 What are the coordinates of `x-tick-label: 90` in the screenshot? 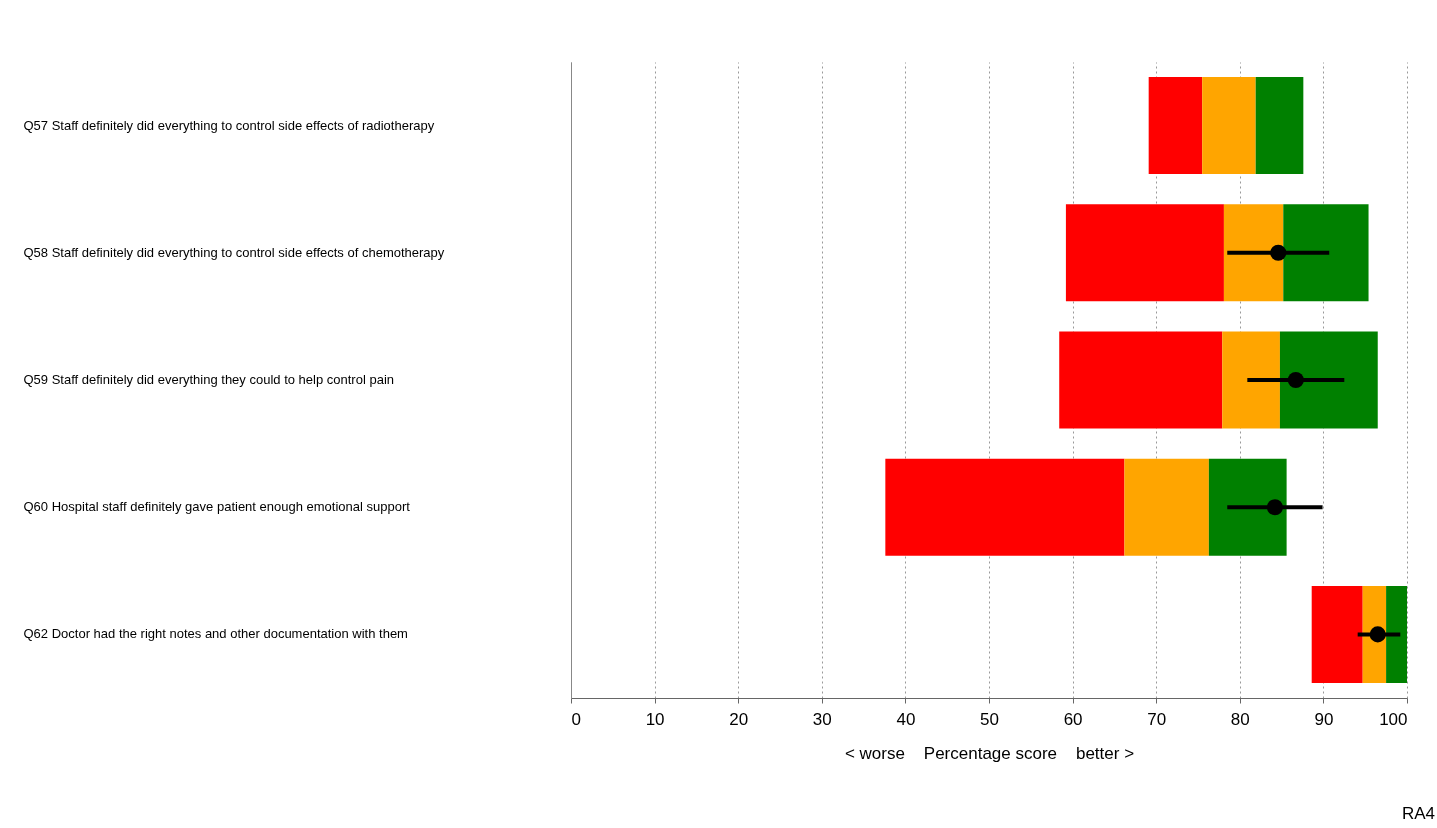 It's located at (1324, 719).